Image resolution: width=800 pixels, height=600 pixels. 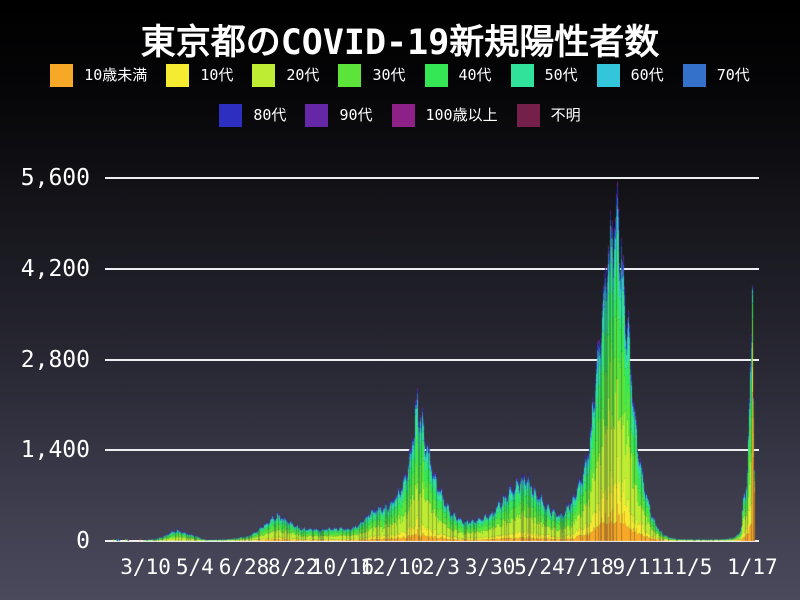 What do you see at coordinates (356, 115) in the screenshot?
I see `legend-item-label: 90代` at bounding box center [356, 115].